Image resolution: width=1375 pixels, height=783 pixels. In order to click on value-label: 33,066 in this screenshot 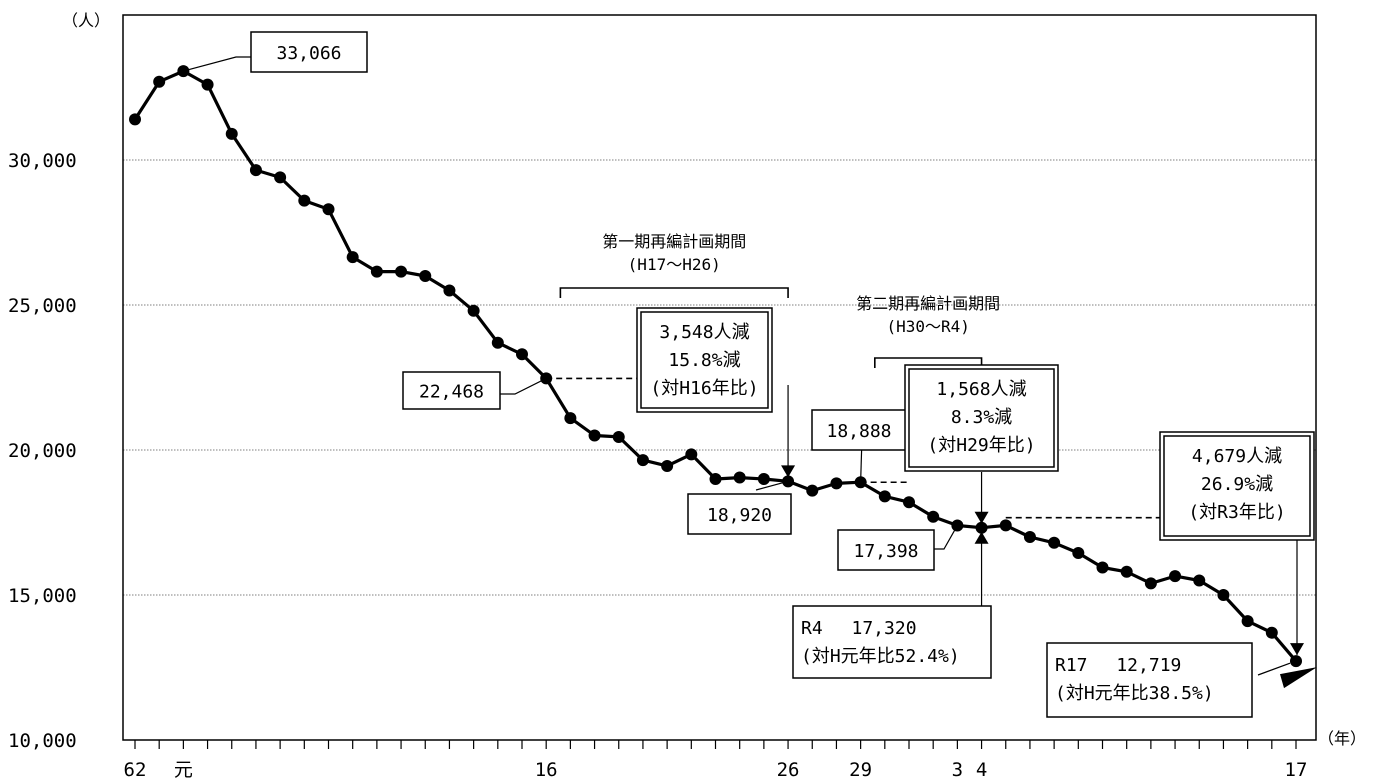, I will do `click(308, 53)`.